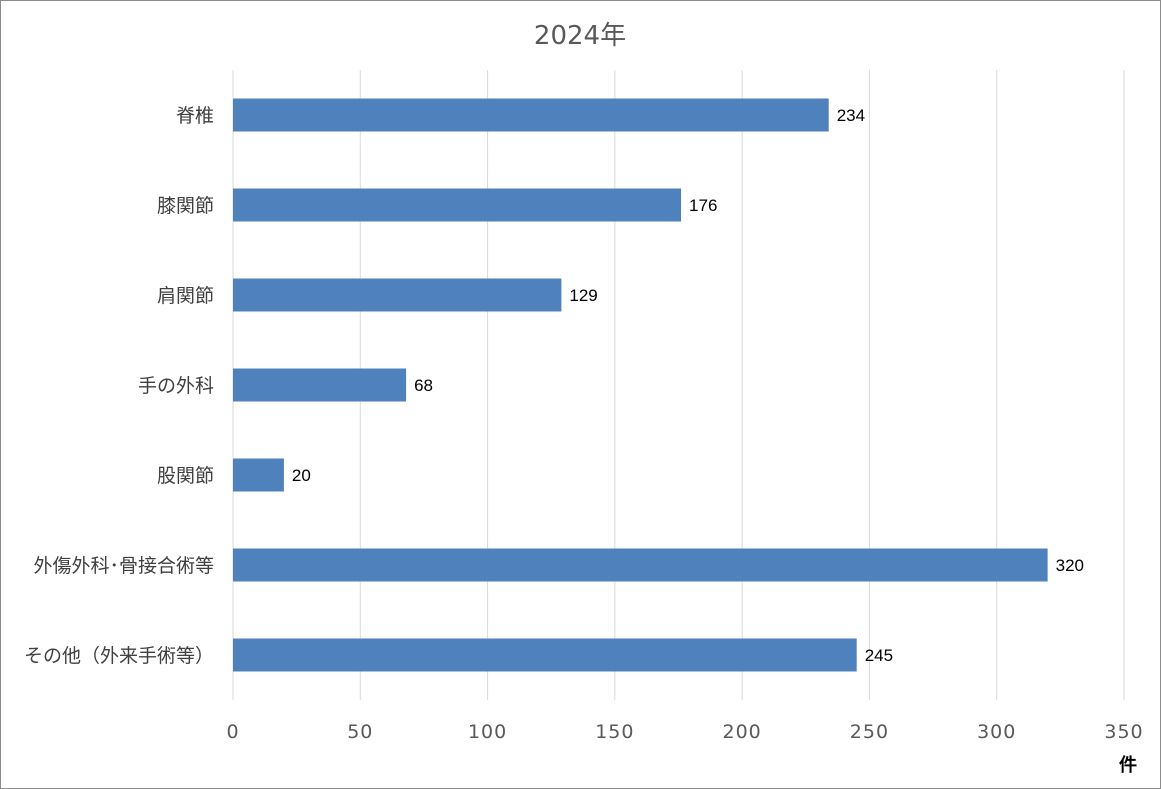  Describe the element at coordinates (583, 295) in the screenshot. I see `data-label: 129` at that location.